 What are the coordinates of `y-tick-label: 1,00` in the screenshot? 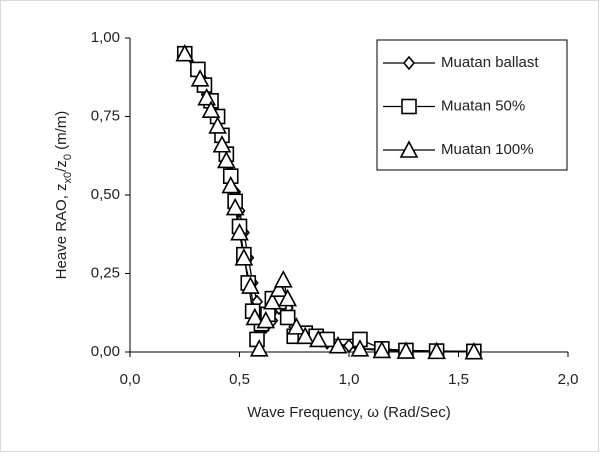 It's located at (105, 37).